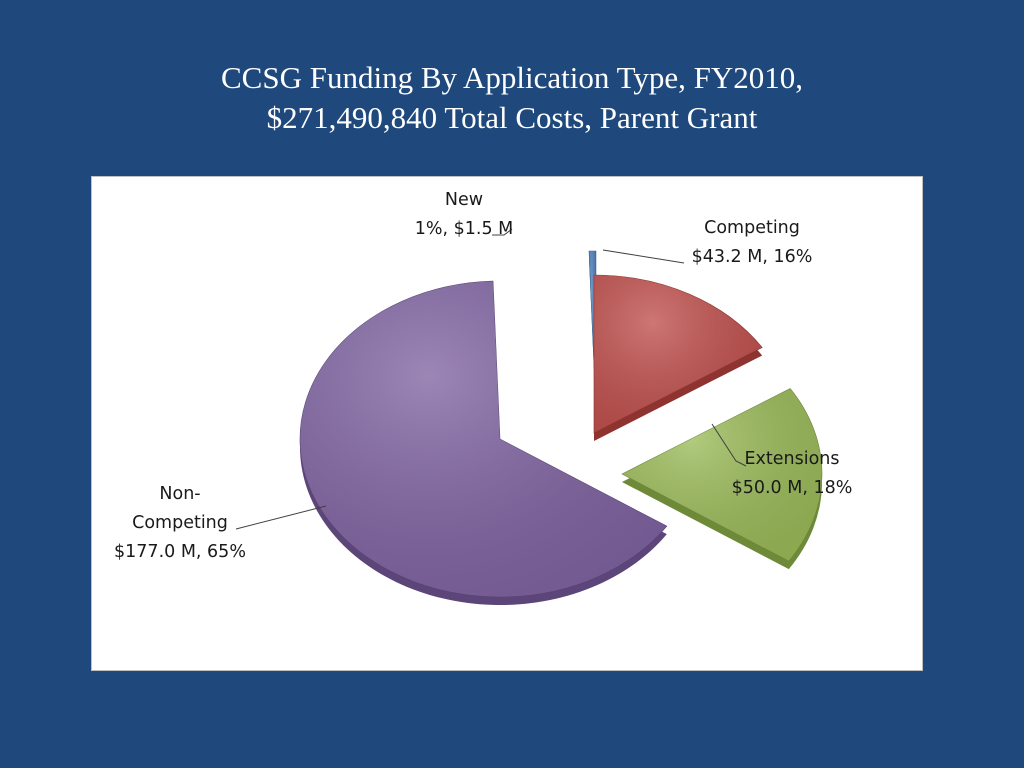 Image resolution: width=1024 pixels, height=768 pixels. I want to click on data-label-competing: Competing $43.2 M, 16%, so click(752, 242).